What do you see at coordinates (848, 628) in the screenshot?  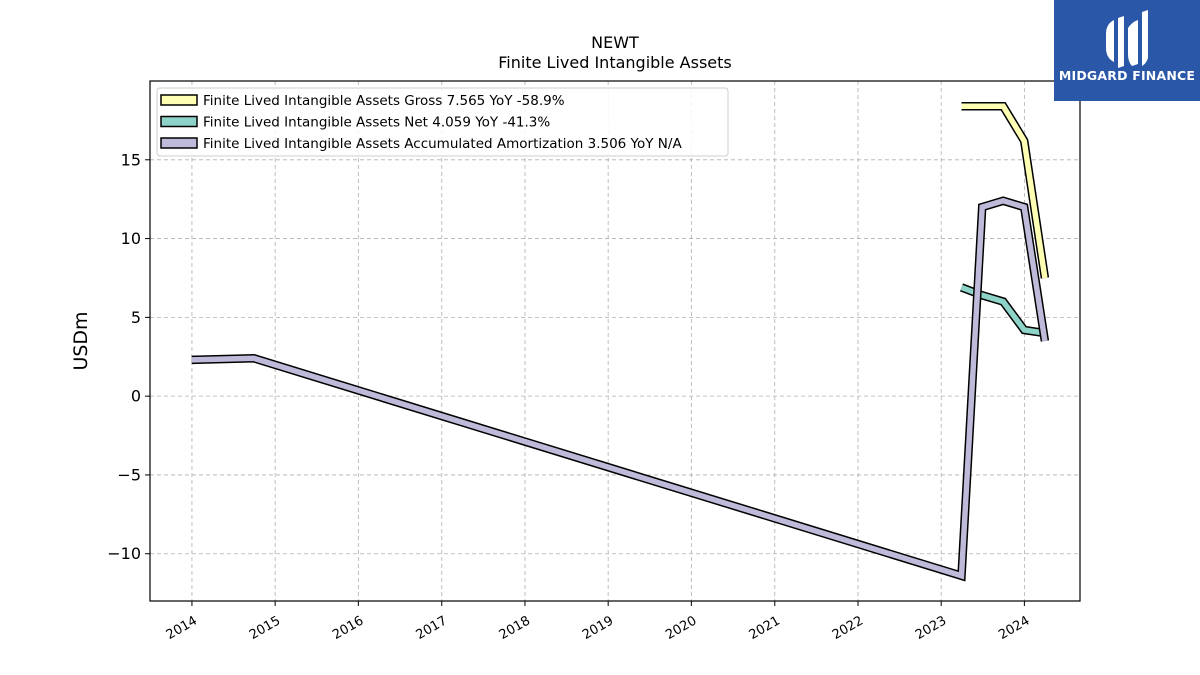 I see `x-tick-label: 2022` at bounding box center [848, 628].